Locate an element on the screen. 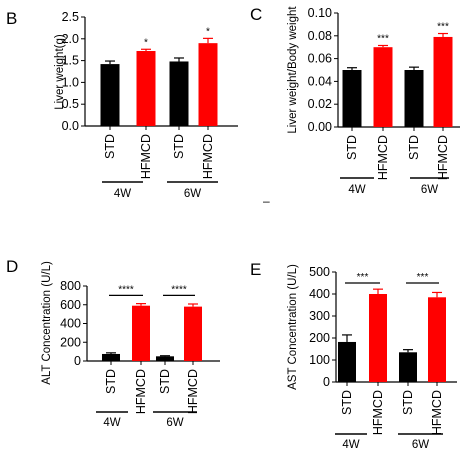 The image size is (467, 460). y-tick-label: 0.04 is located at coordinates (320, 81).